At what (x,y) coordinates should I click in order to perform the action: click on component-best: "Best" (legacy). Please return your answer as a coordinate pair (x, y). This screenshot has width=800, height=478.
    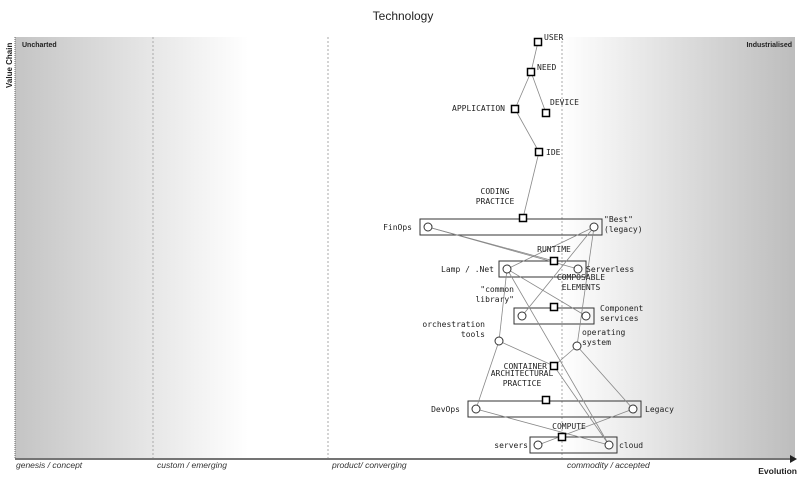
    Looking at the image, I should click on (616, 224).